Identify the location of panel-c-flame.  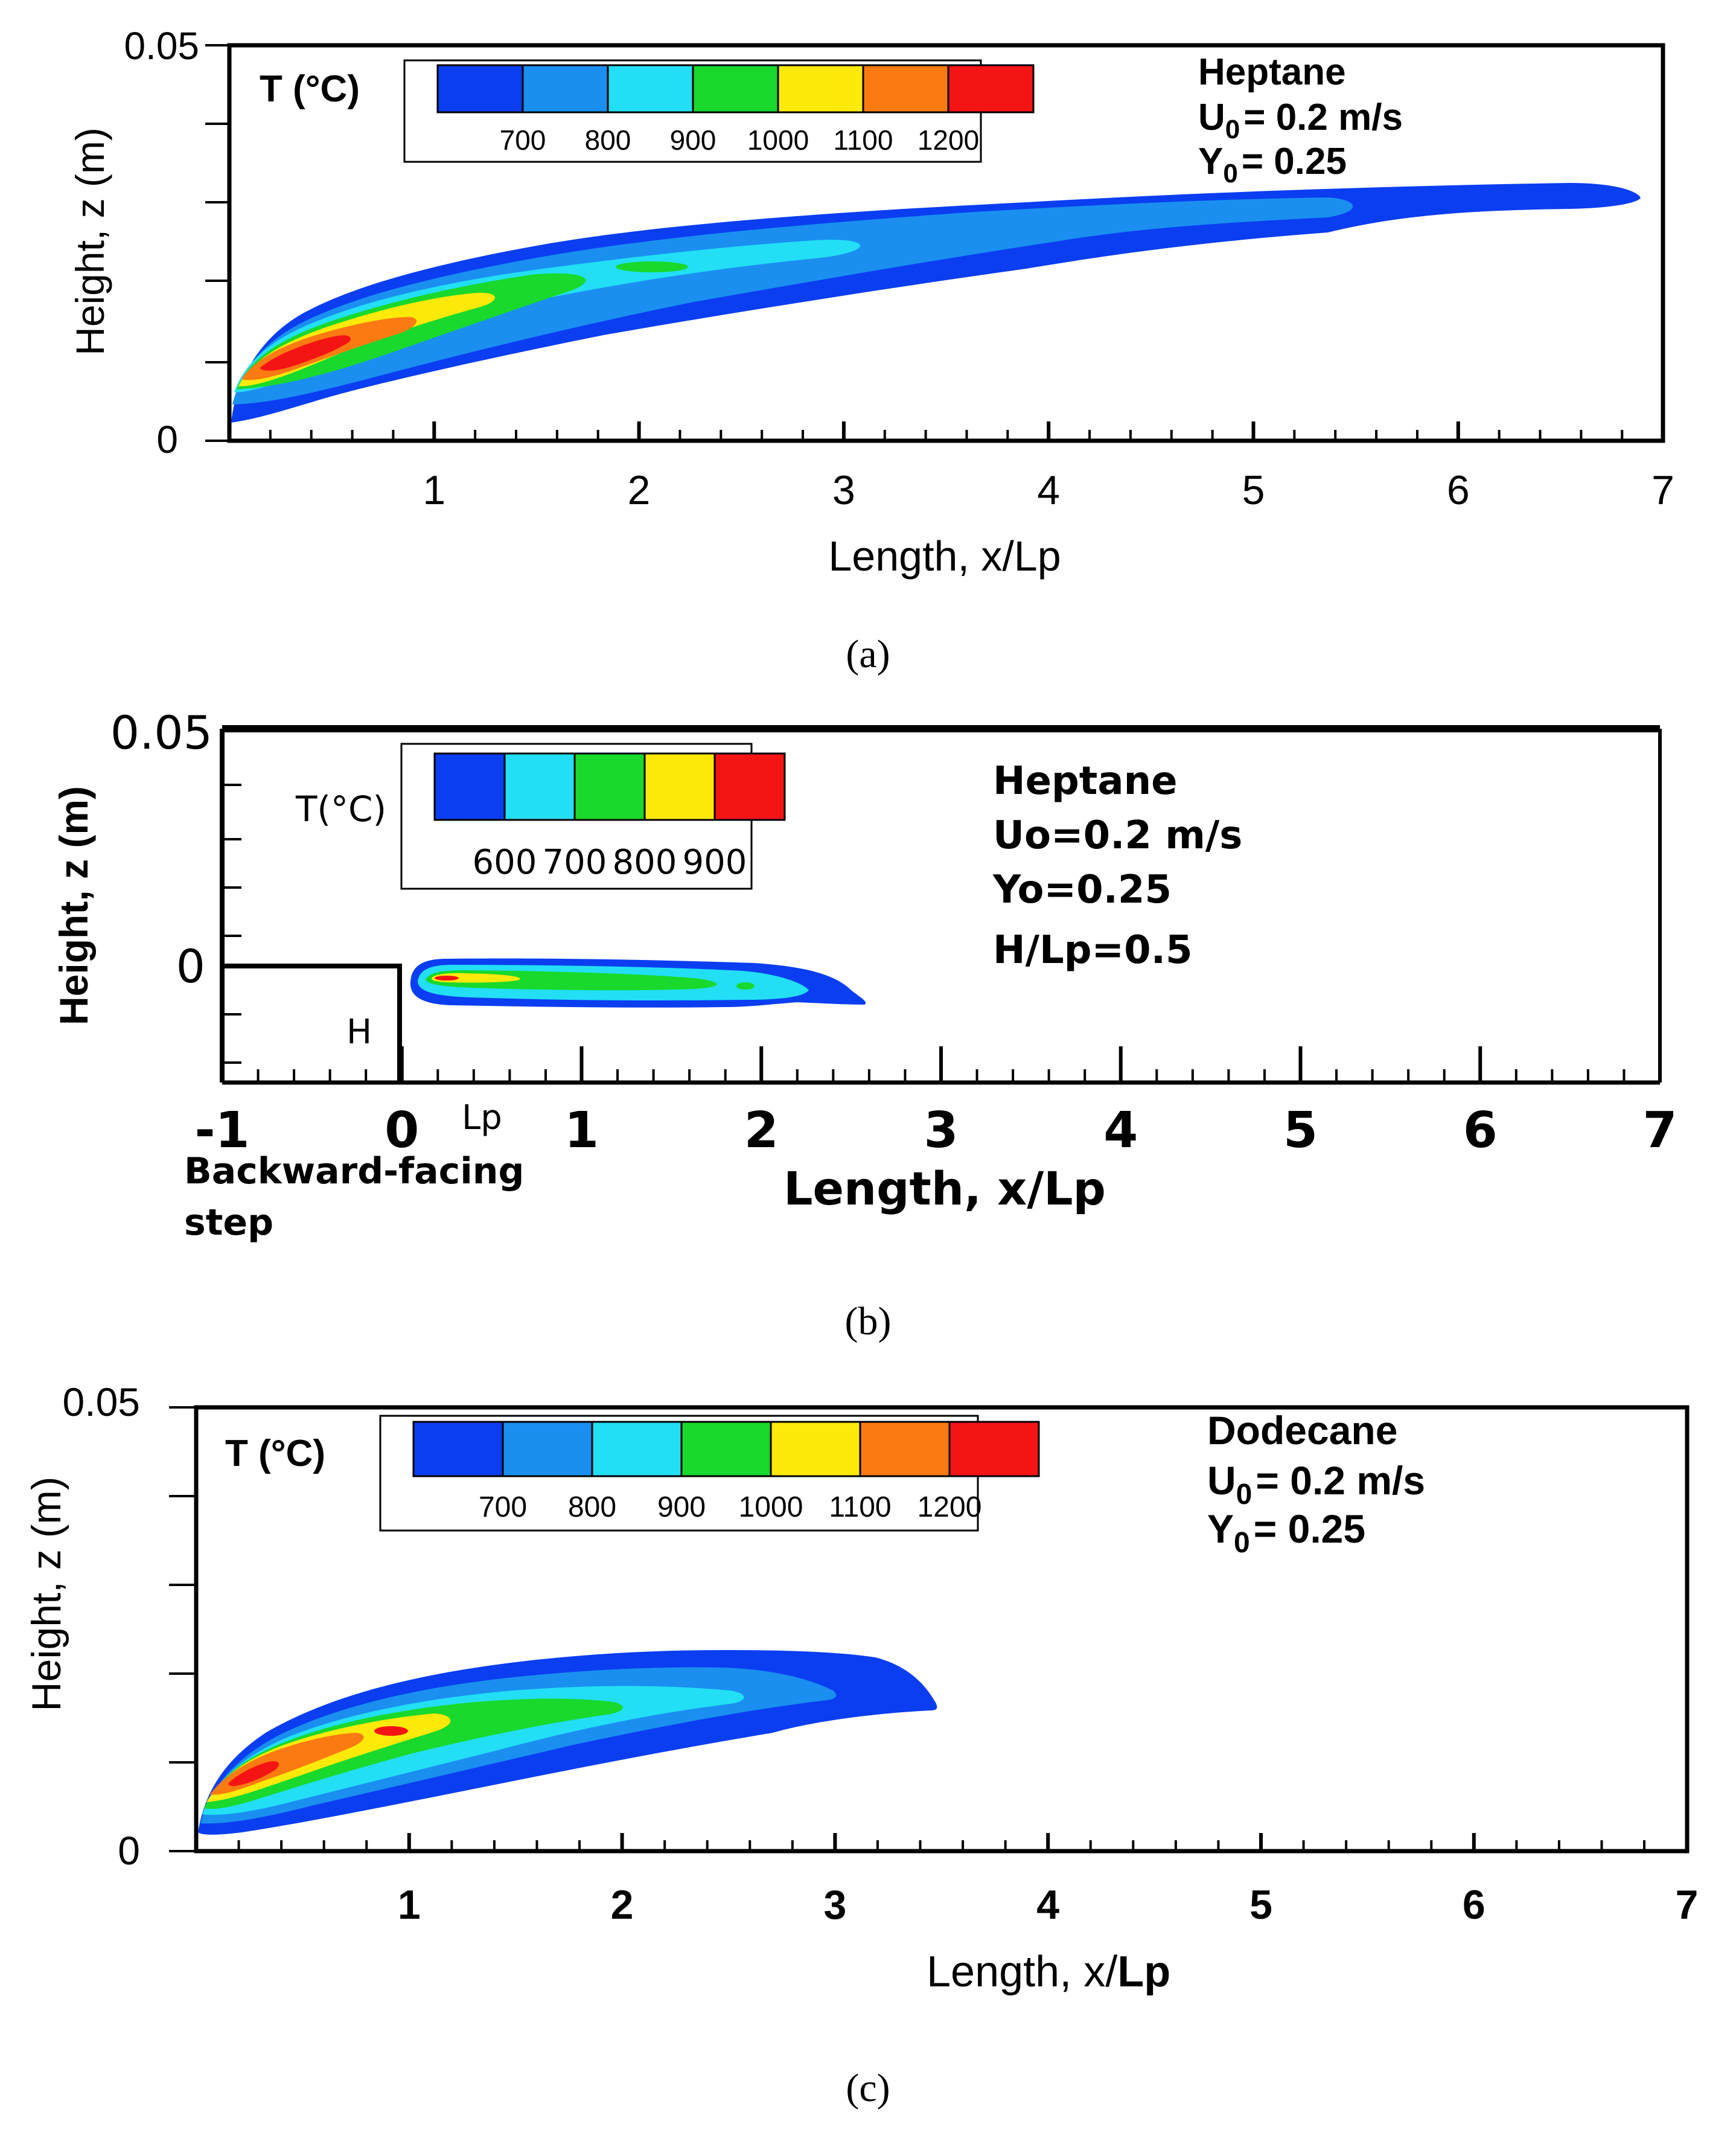
(567, 1743).